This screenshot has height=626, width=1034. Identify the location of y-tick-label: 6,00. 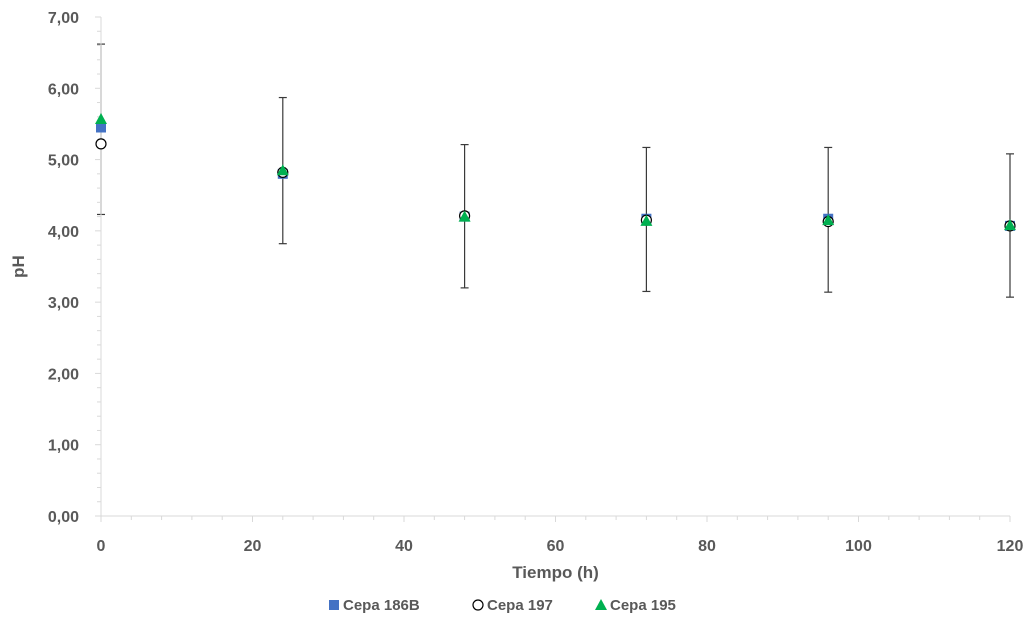
(63, 89).